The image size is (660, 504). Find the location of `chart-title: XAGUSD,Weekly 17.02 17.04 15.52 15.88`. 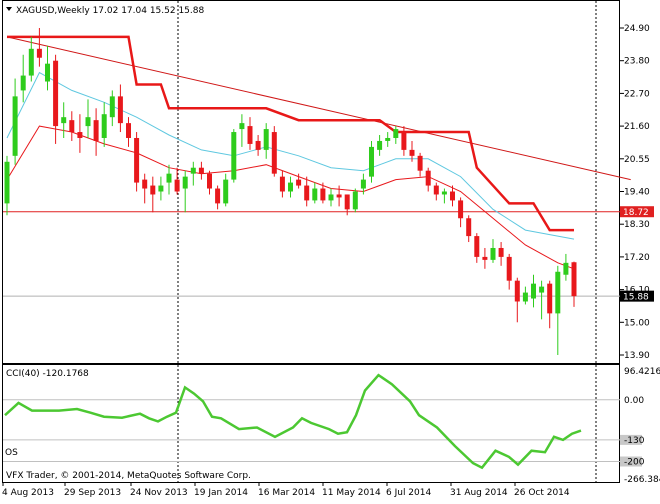

chart-title: XAGUSD,Weekly 17.02 17.04 15.52 15.88 is located at coordinates (110, 11).